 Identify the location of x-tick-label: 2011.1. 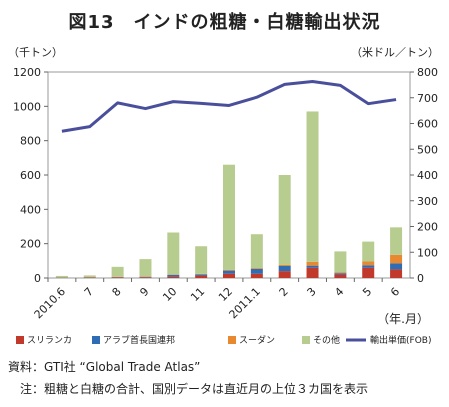
(245, 303).